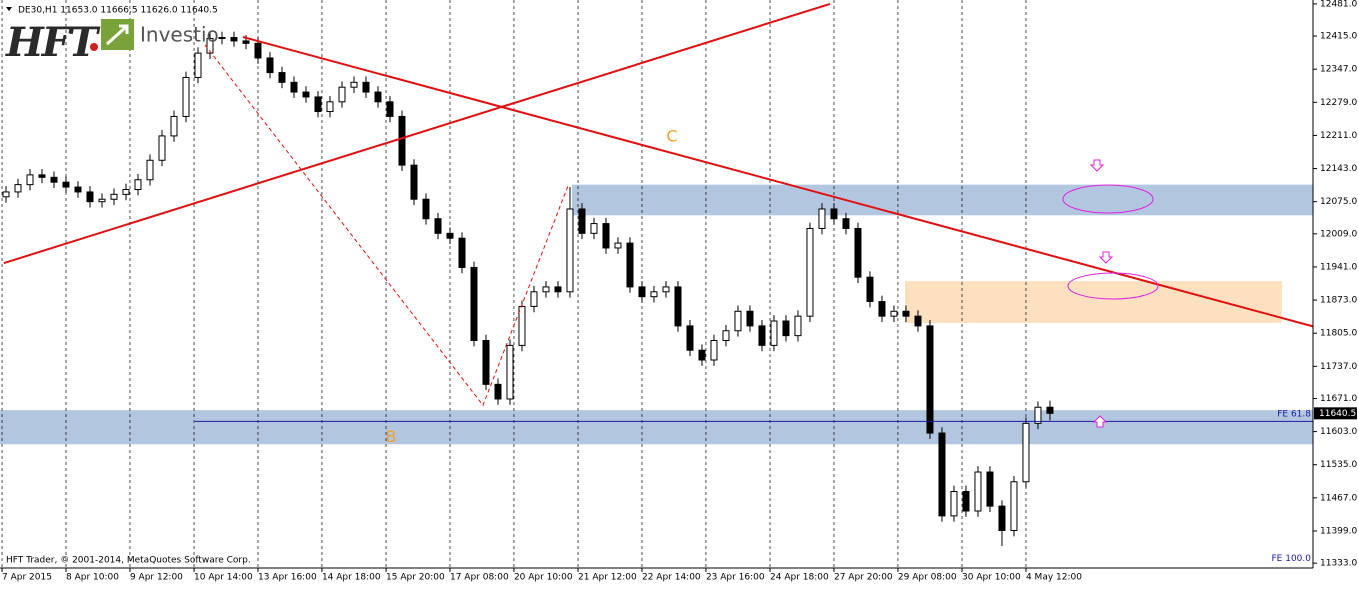  I want to click on annotation: B, so click(390, 436).